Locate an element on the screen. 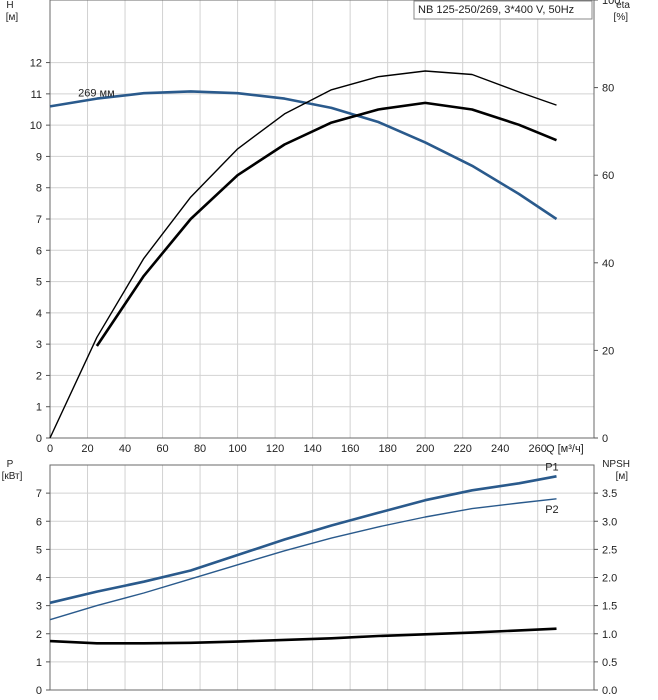 Image resolution: width=658 pixels, height=700 pixels. top-left-tick-label: 9 is located at coordinates (39, 157).